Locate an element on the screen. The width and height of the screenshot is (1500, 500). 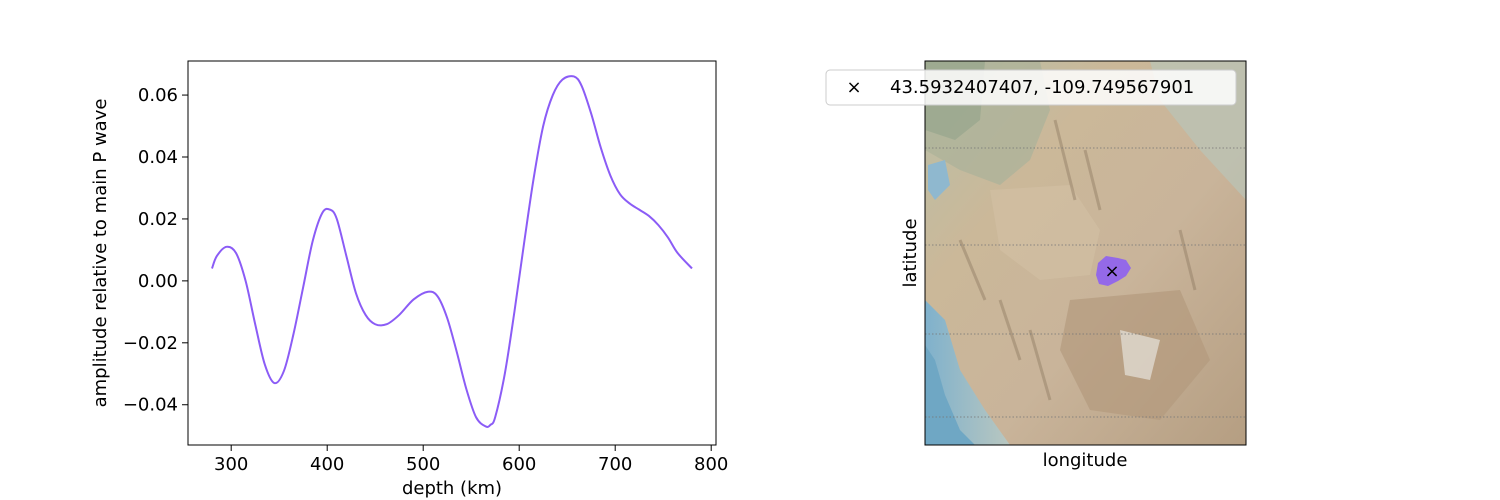
x-axis: 300 400 500 600 700 800 is located at coordinates (471, 460).